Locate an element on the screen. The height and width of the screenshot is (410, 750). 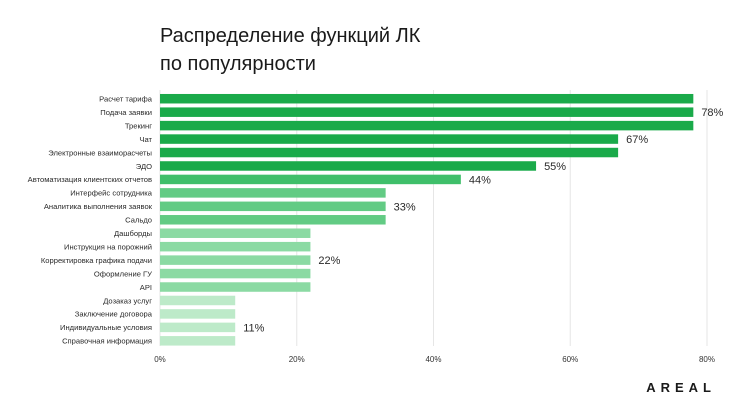
category-label: Расчет тарифа is located at coordinates (126, 99).